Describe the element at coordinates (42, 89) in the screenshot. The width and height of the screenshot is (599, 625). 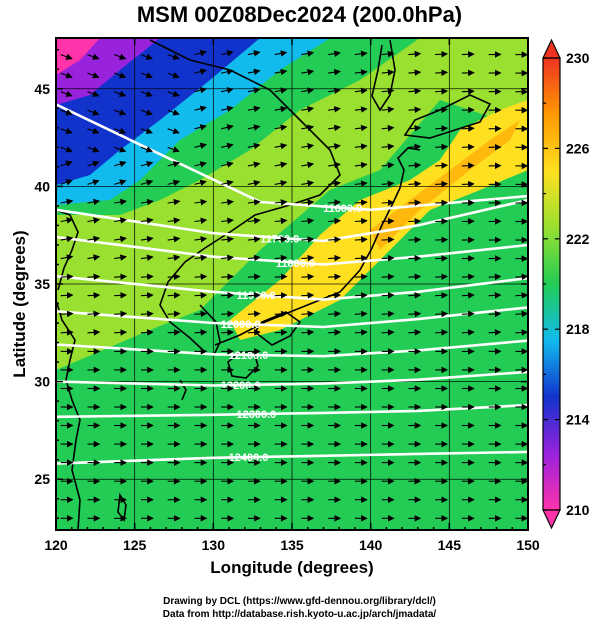
I see `y-tick-label: 45` at that location.